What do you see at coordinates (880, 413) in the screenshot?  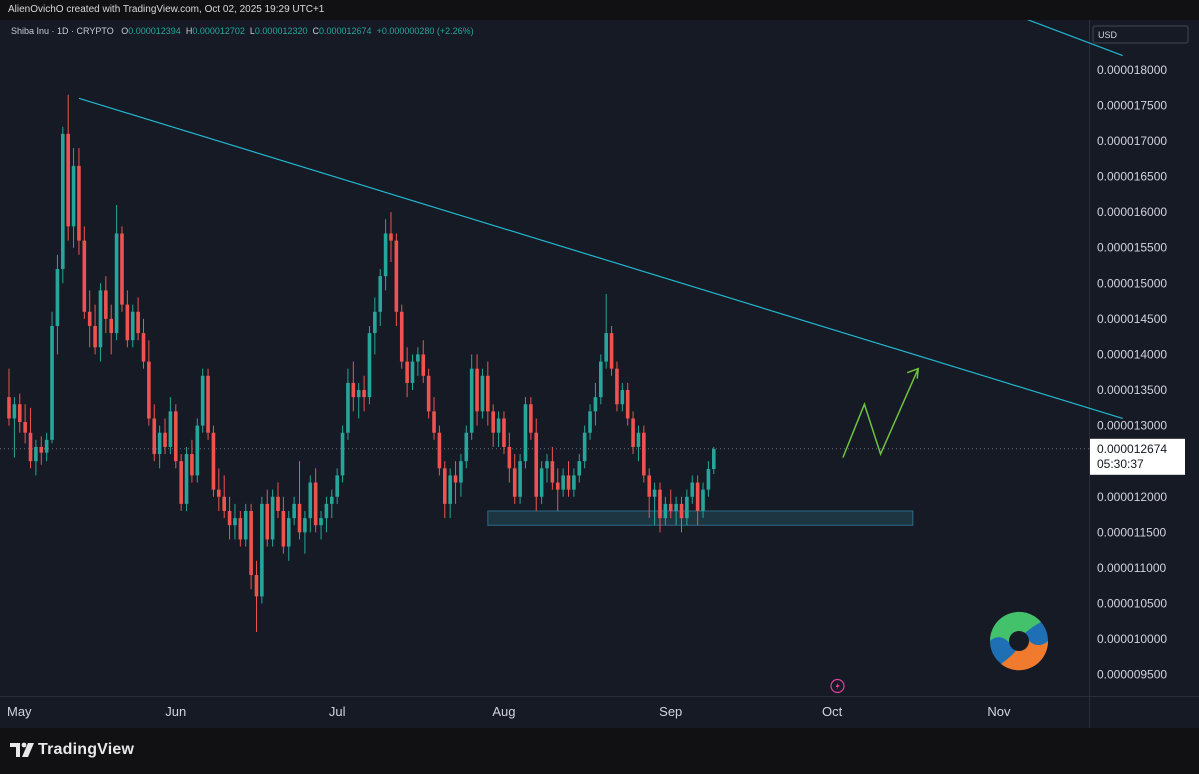 I see `projection-path` at bounding box center [880, 413].